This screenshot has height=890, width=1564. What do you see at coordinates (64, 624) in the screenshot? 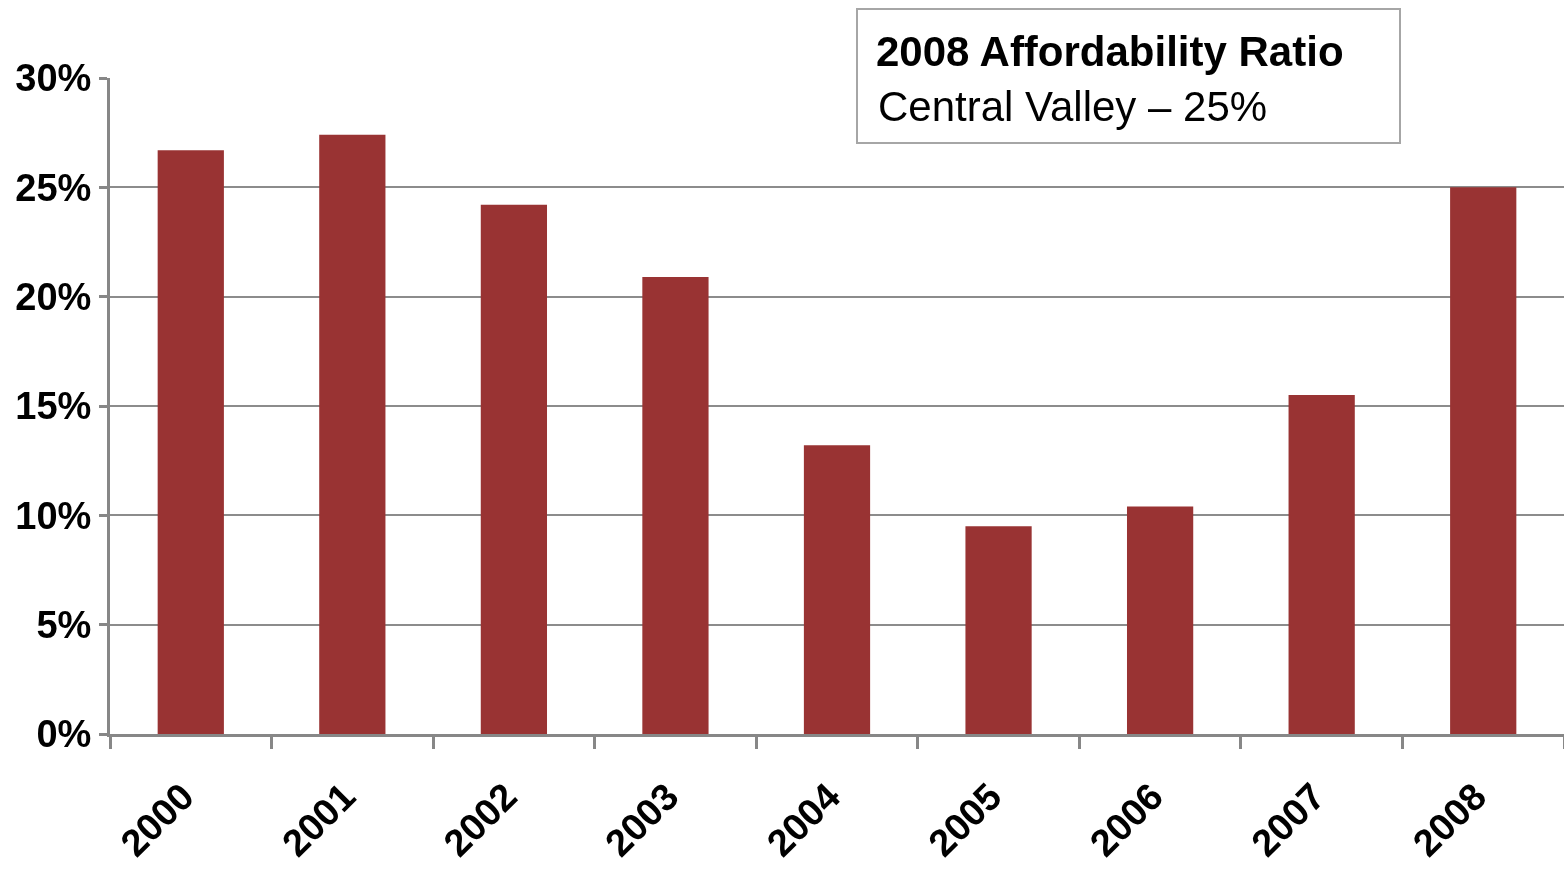
I see `y-tick-label: 5%` at bounding box center [64, 624].